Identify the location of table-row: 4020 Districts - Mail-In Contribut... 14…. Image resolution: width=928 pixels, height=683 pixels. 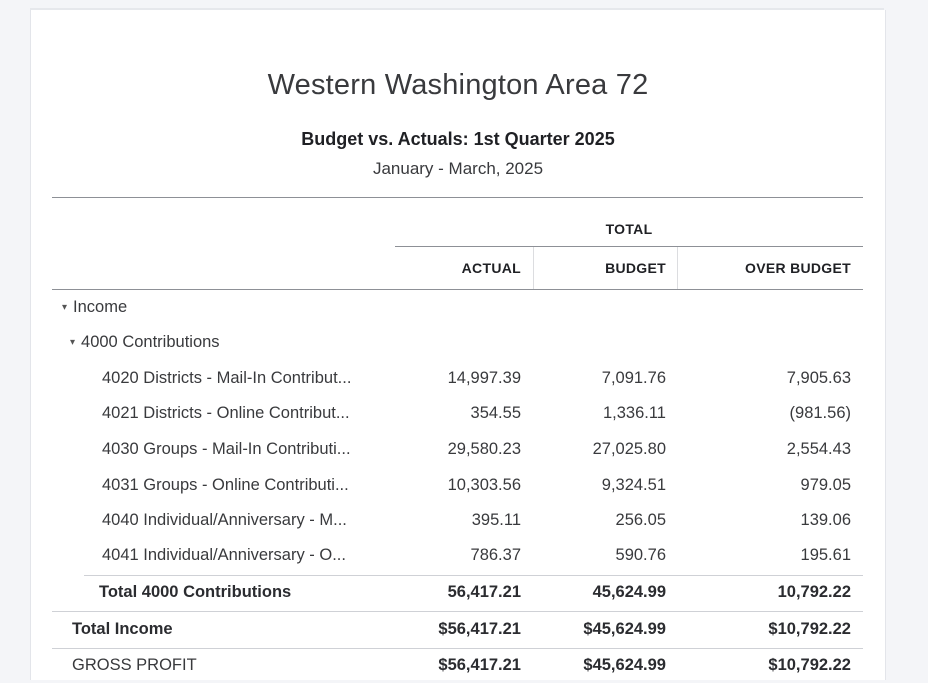
(457, 378).